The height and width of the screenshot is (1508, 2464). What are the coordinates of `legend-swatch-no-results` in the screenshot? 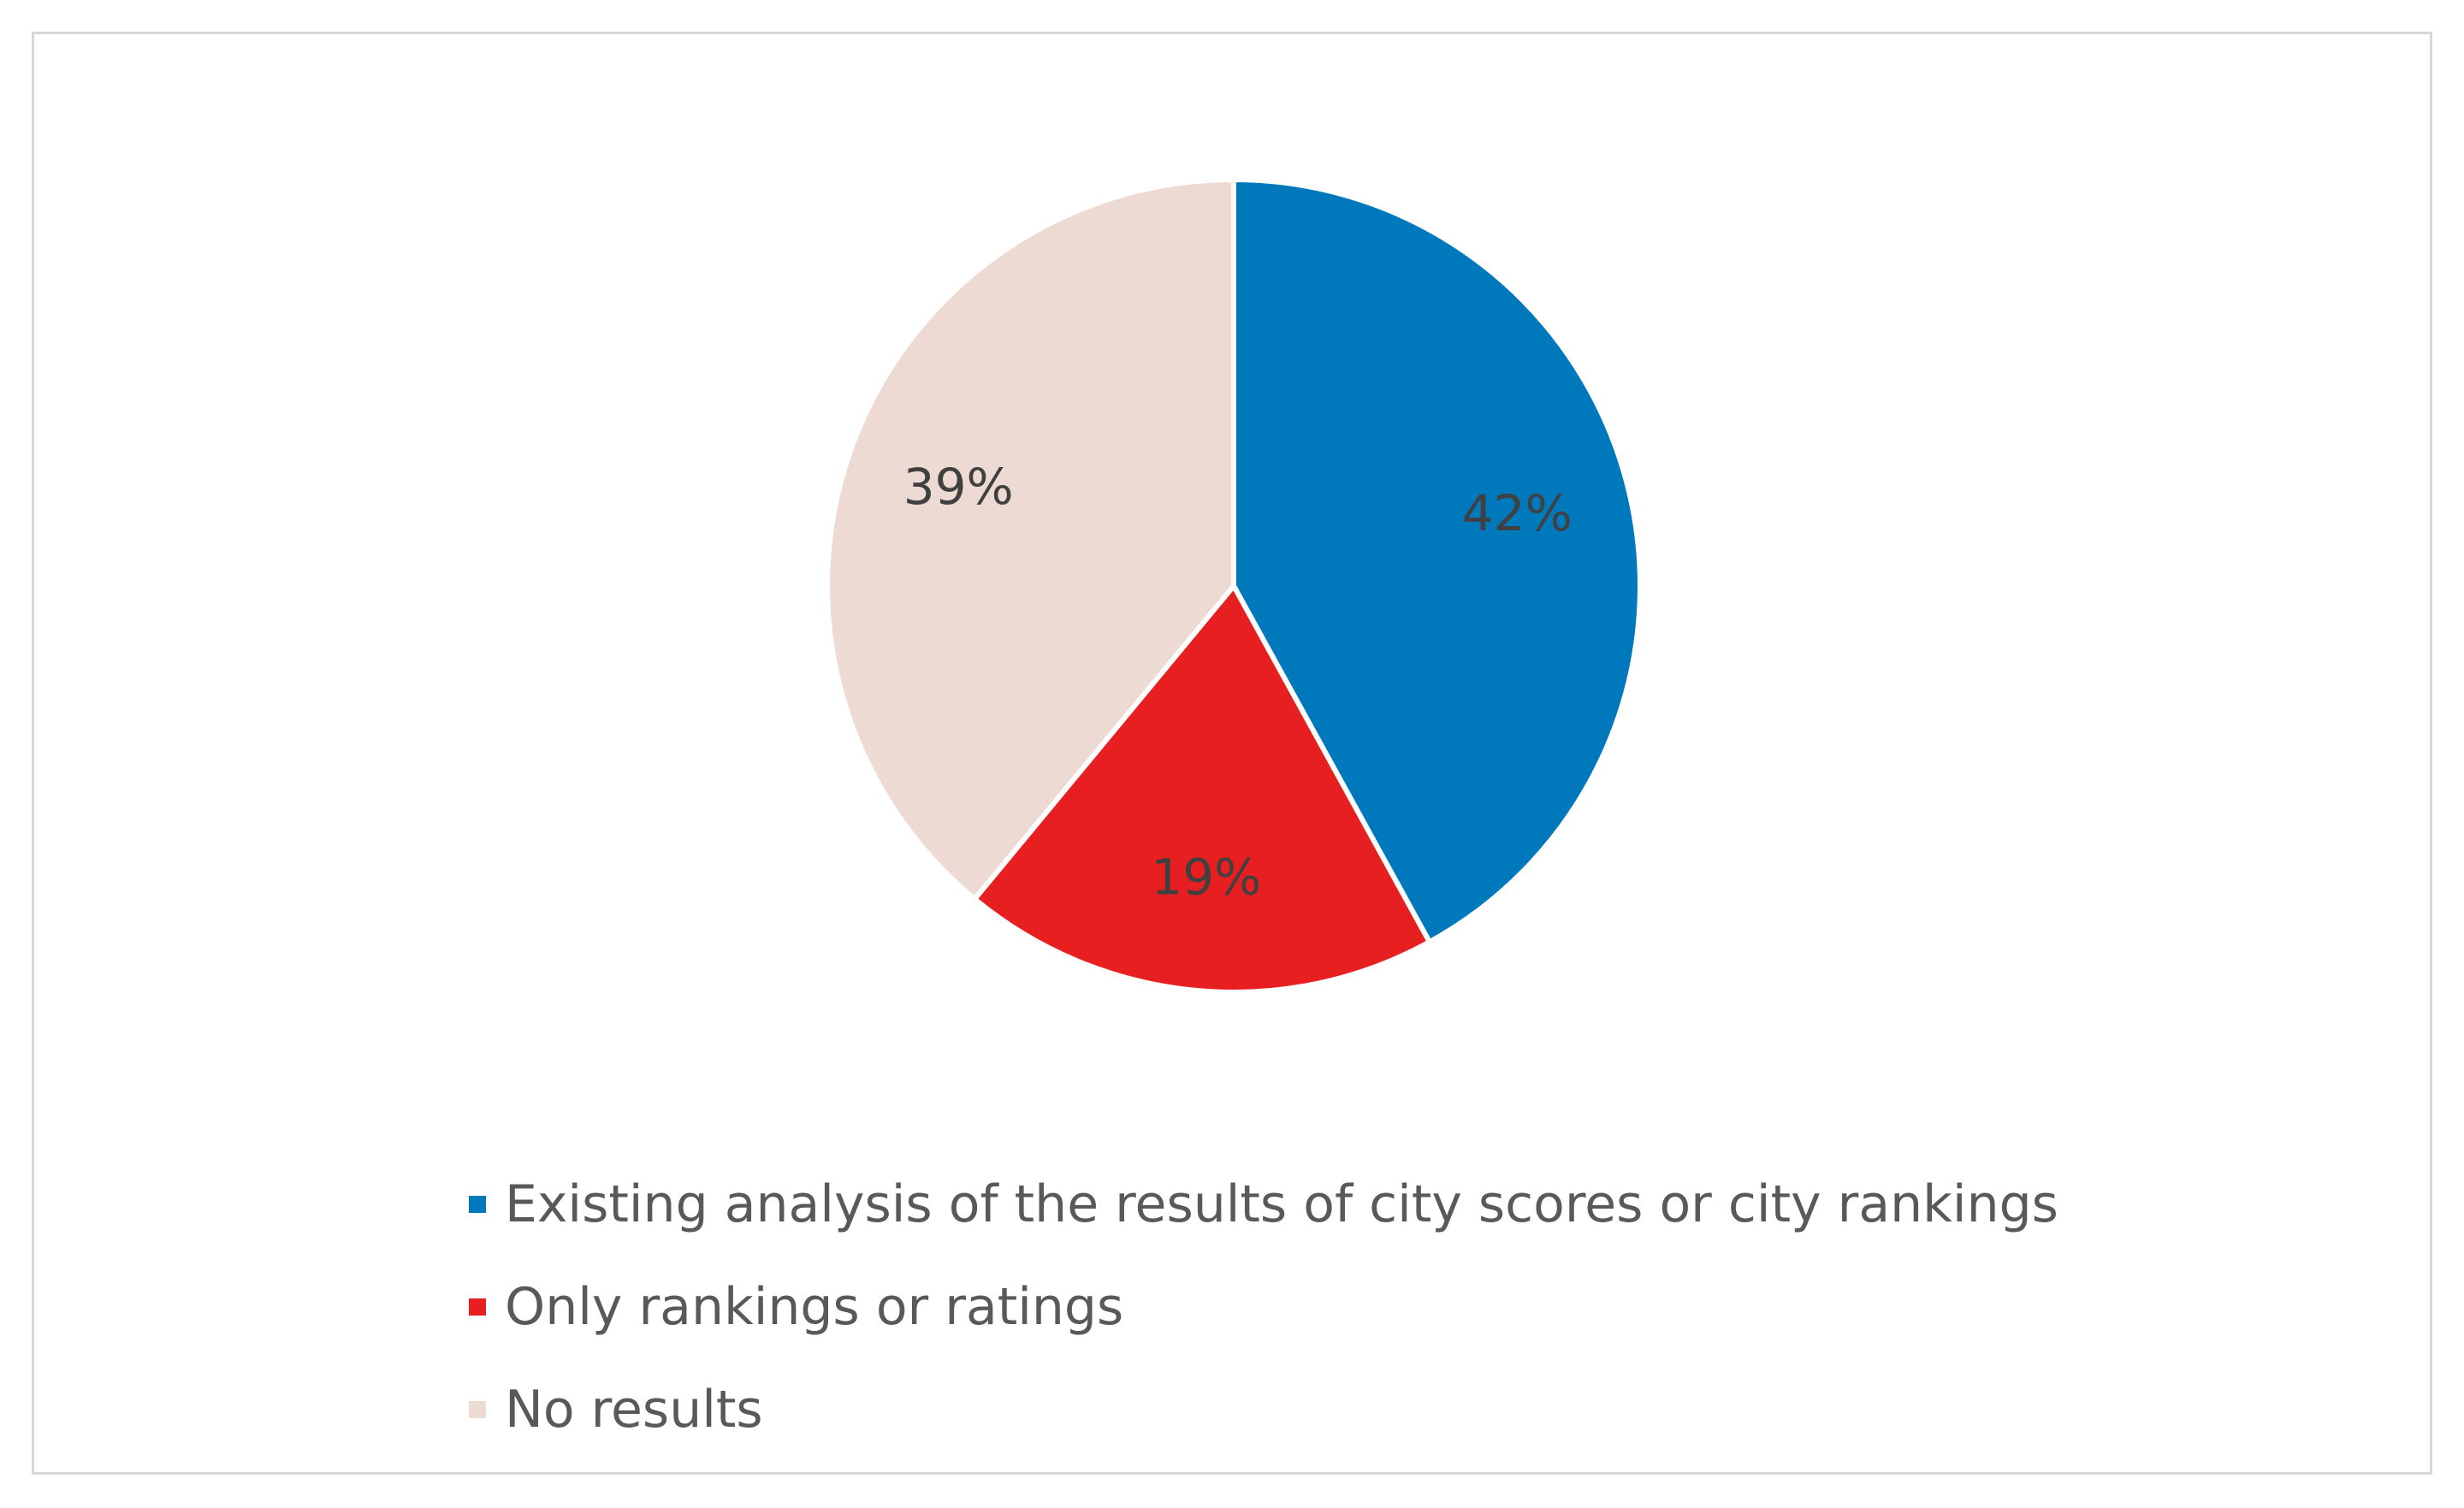 It's located at (477, 1409).